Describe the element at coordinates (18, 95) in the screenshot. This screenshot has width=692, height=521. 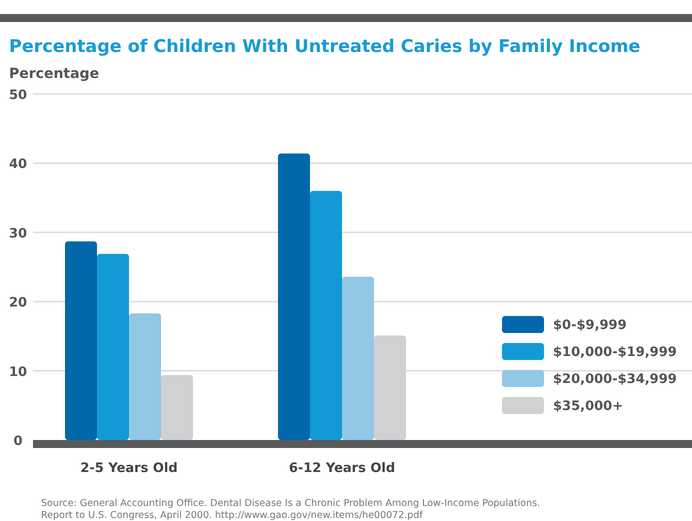
I see `y-tick-label: 50` at that location.